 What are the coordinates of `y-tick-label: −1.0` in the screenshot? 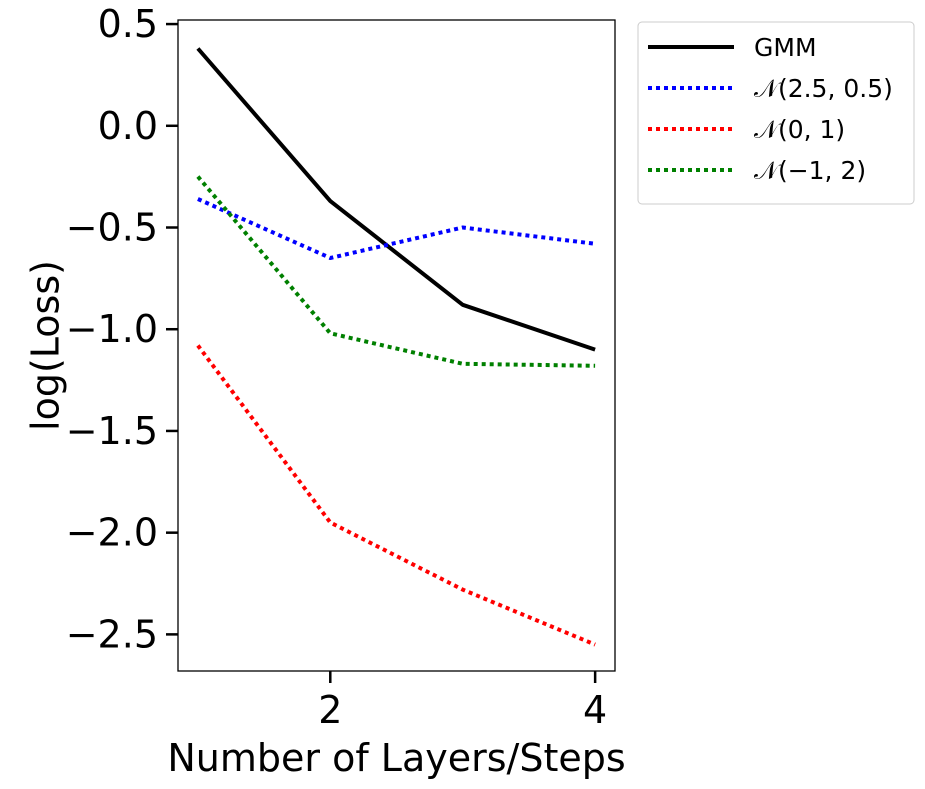 It's located at (112, 329).